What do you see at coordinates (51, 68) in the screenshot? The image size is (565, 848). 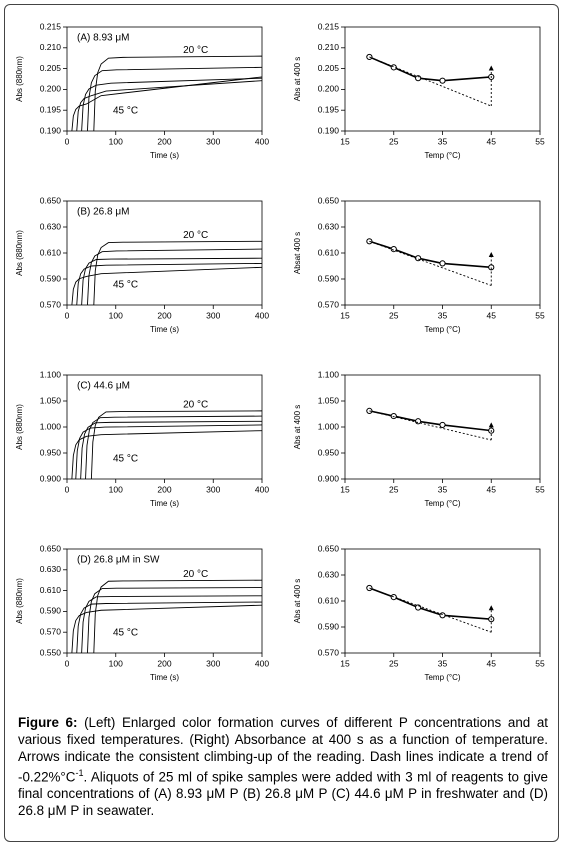 I see `y-tick-label: 0.205` at bounding box center [51, 68].